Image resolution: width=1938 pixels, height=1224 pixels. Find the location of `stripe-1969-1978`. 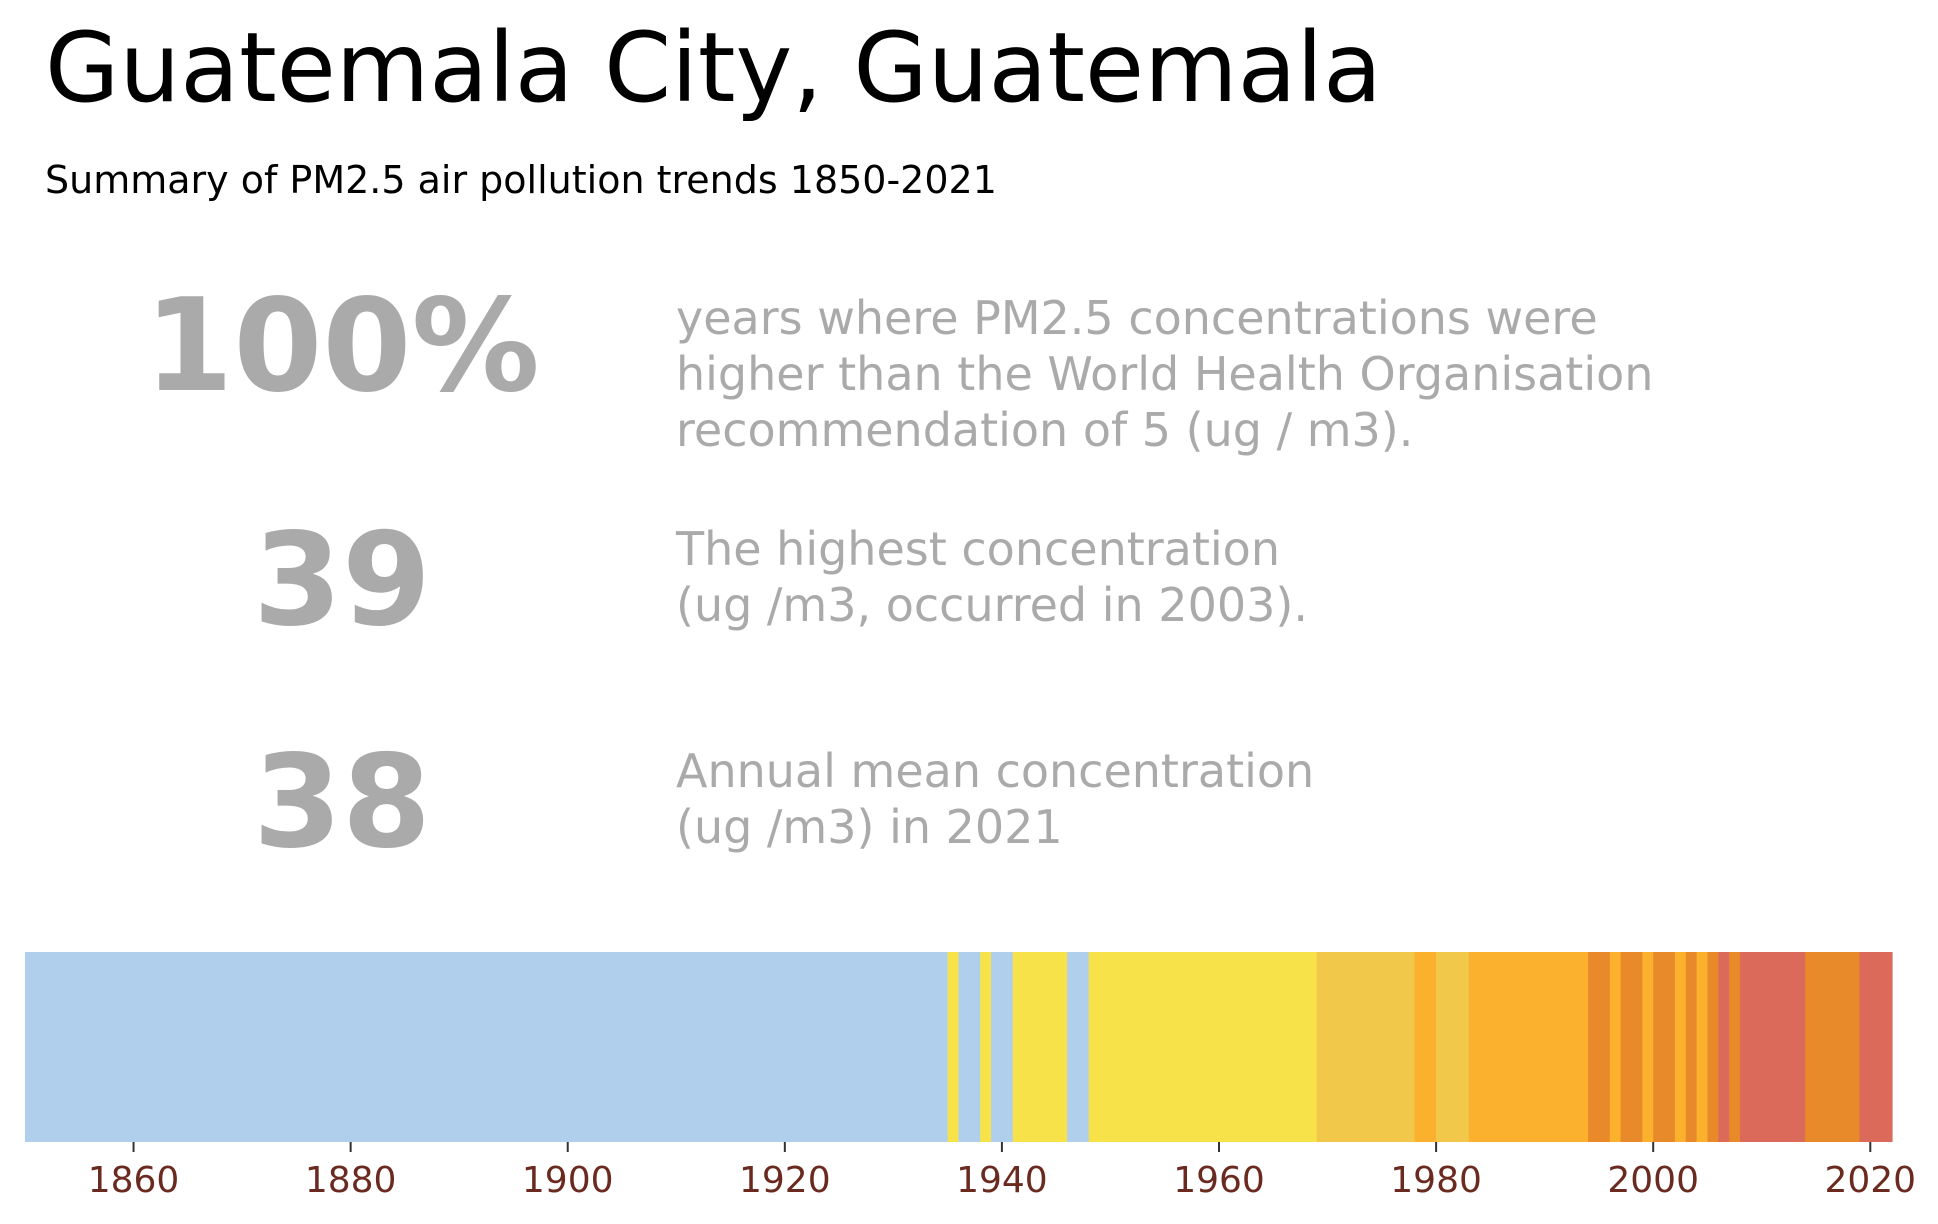

stripe-1969-1978 is located at coordinates (1365, 1047).